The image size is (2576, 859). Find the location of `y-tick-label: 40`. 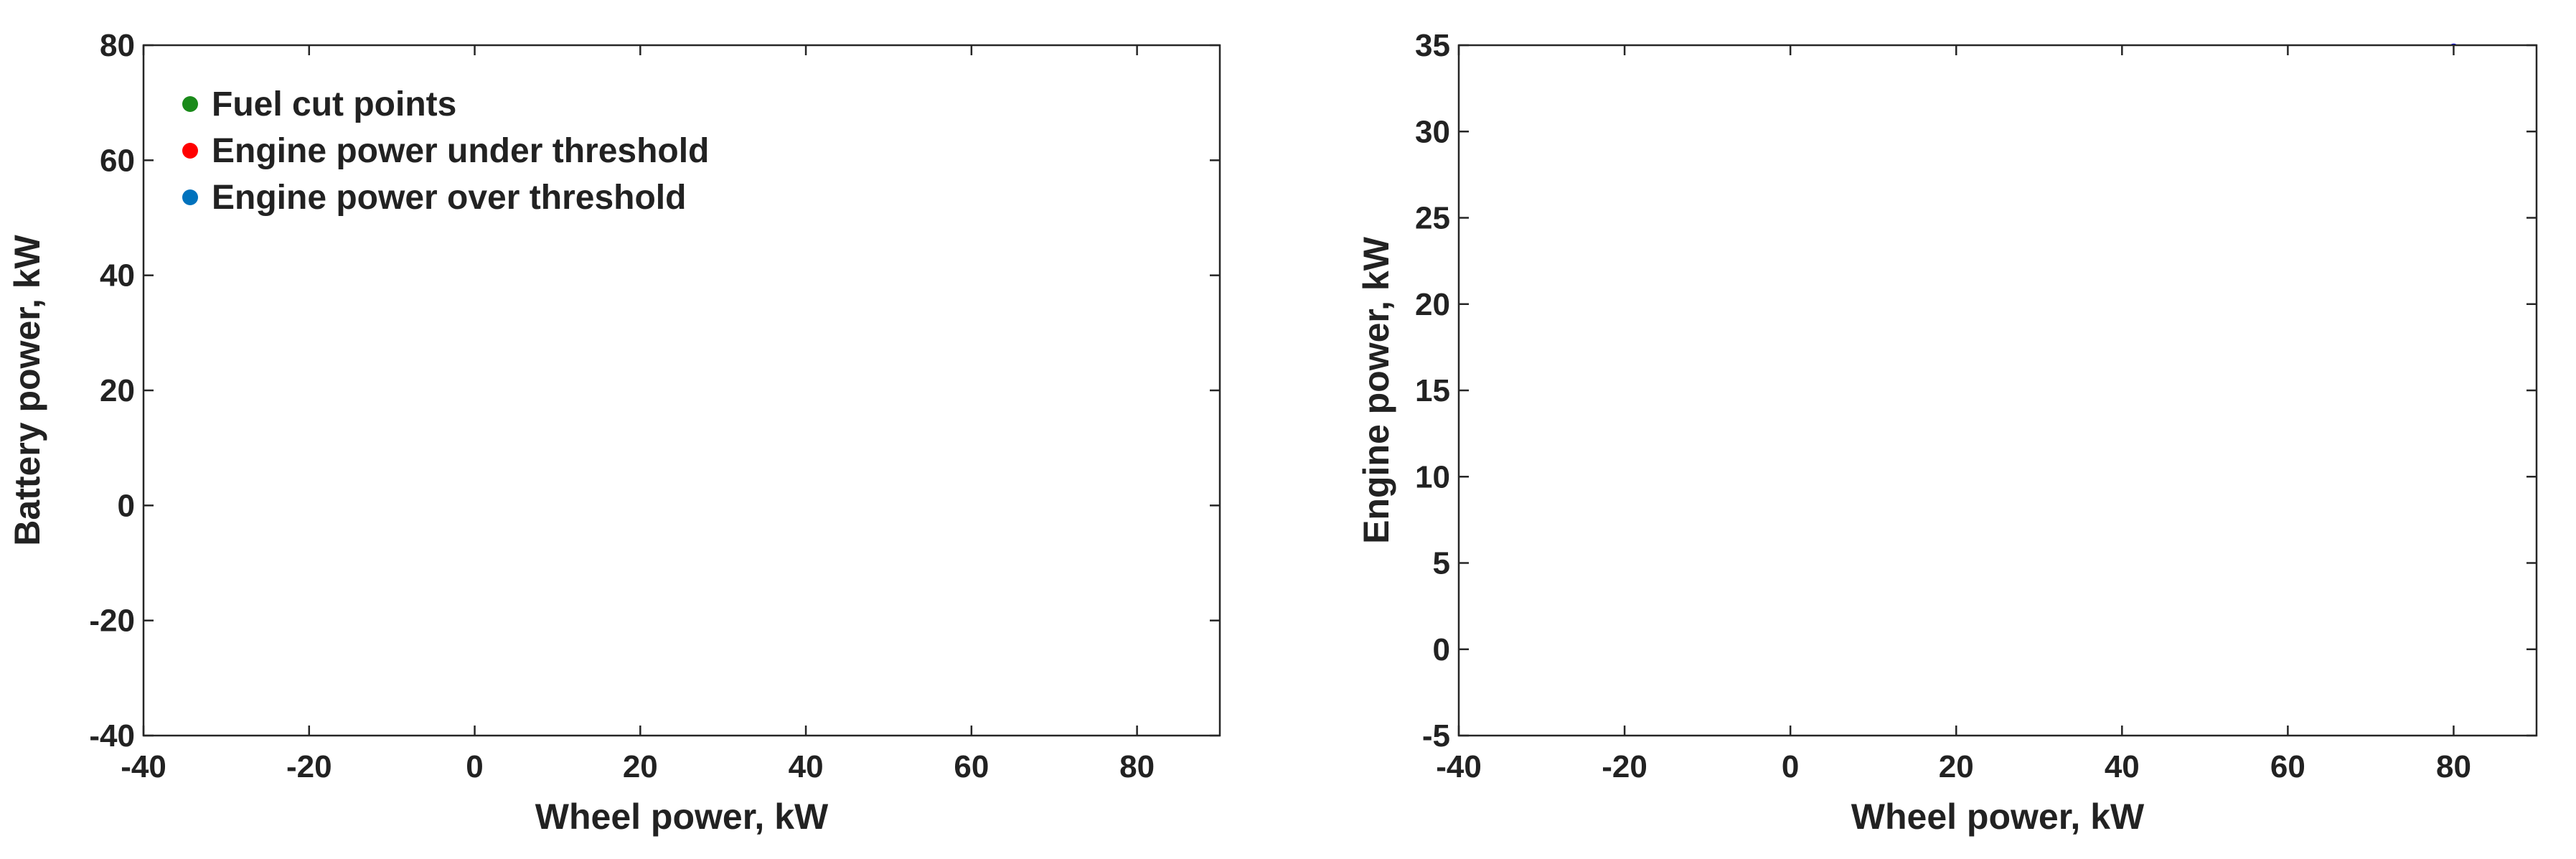

y-tick-label: 40 is located at coordinates (117, 276).